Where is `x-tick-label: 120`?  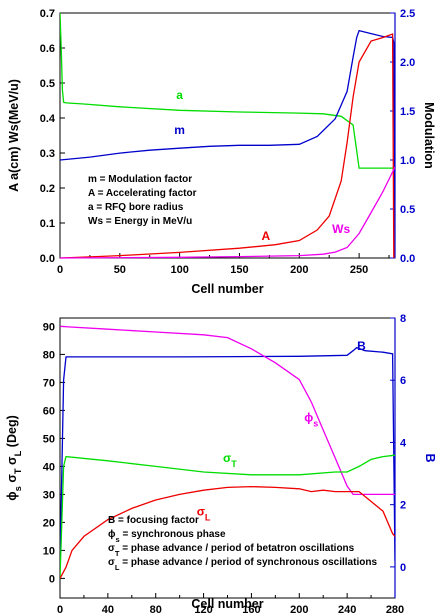 x-tick-label: 120 is located at coordinates (203, 610).